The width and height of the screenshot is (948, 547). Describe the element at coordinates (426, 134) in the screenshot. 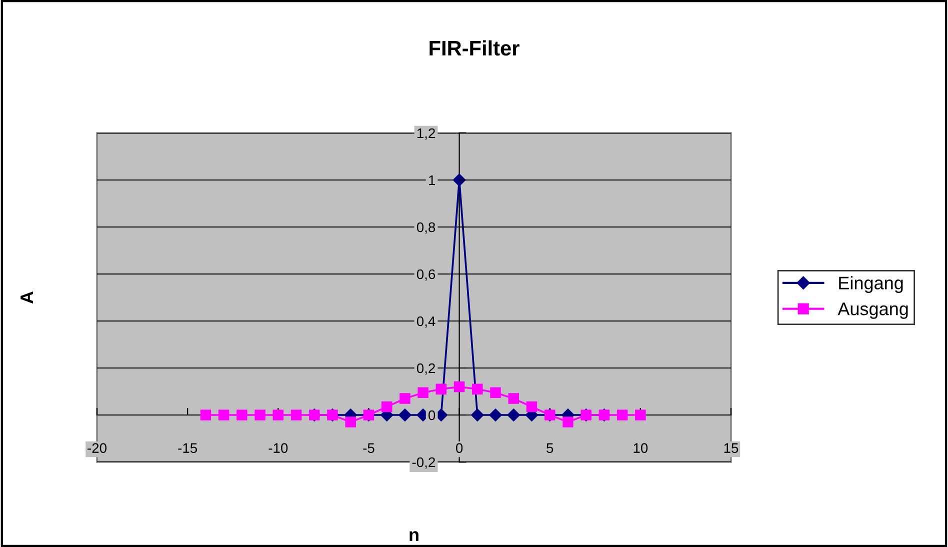

I see `y-tick-label: 1,2` at that location.